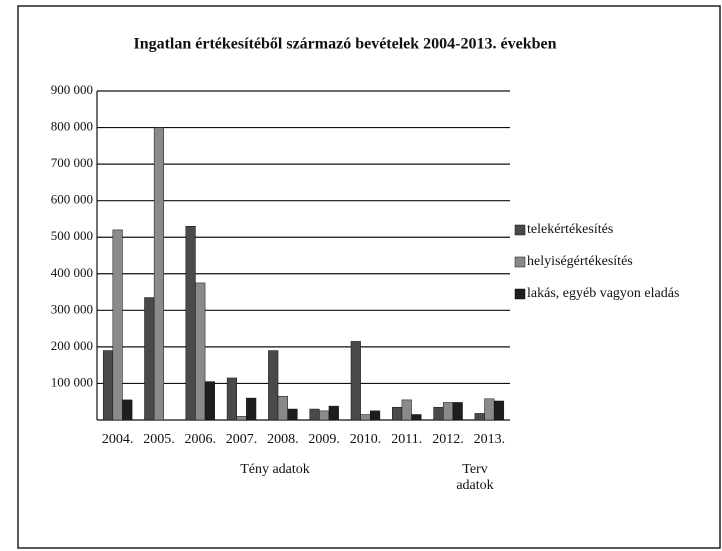 This screenshot has height=551, width=722. Describe the element at coordinates (570, 229) in the screenshot. I see `legend-label: telekértékesítés` at that location.